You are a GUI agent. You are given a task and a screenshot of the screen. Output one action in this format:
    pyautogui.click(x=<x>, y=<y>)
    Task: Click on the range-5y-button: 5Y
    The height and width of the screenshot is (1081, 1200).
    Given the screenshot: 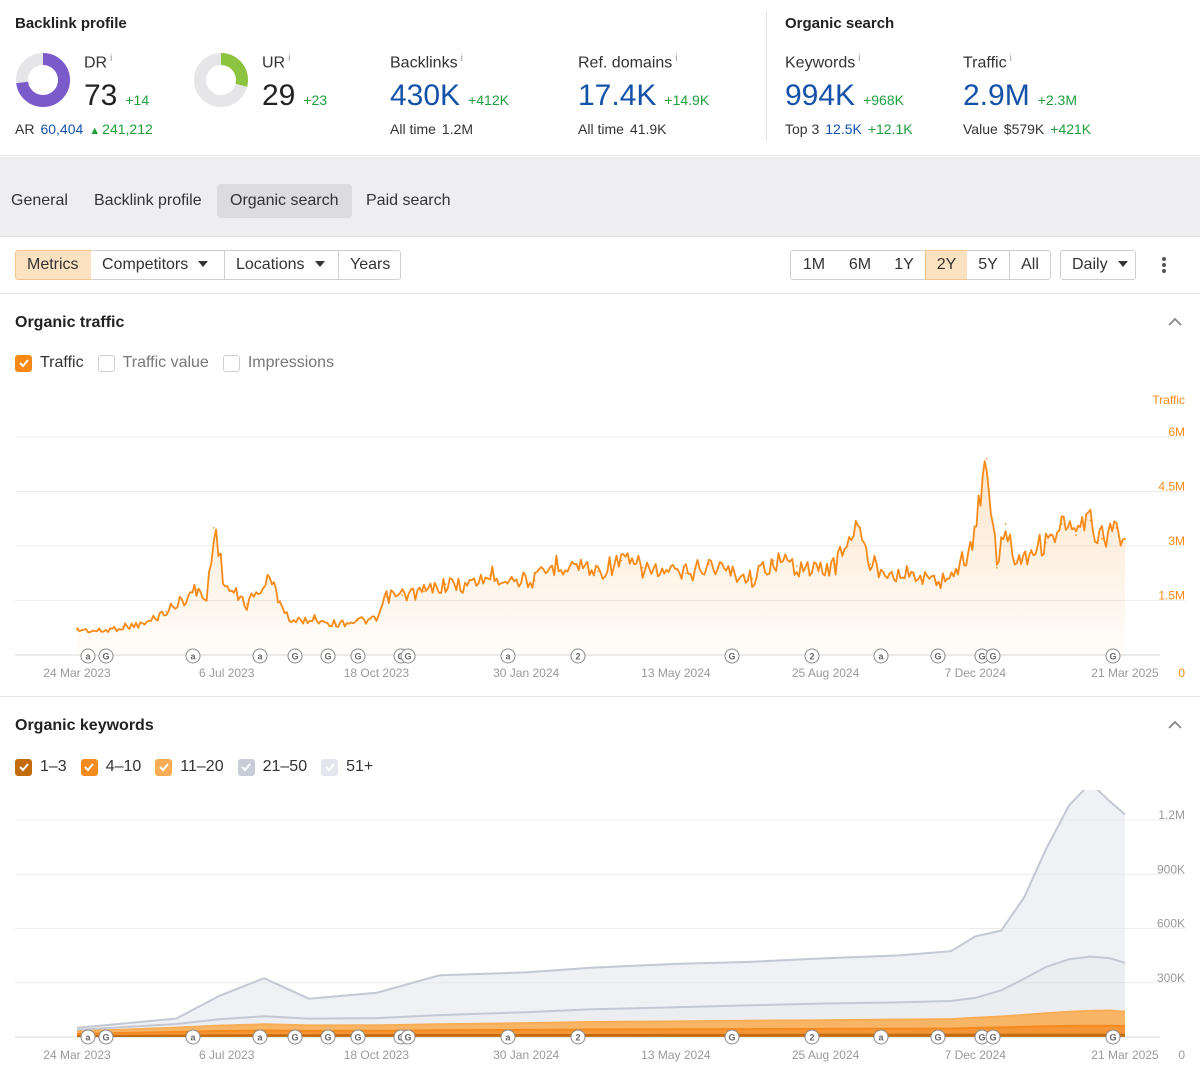 What is the action you would take?
    pyautogui.click(x=988, y=265)
    